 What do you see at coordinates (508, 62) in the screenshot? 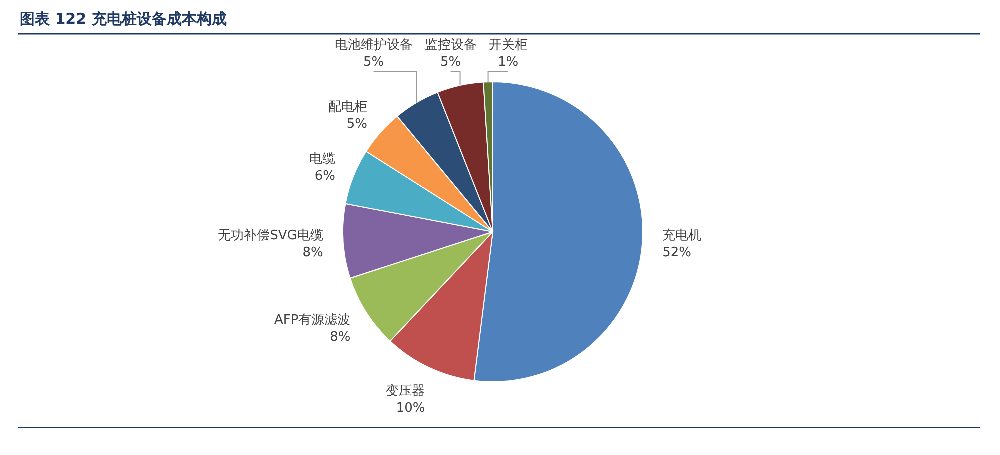
I see `data-label: 1%` at bounding box center [508, 62].